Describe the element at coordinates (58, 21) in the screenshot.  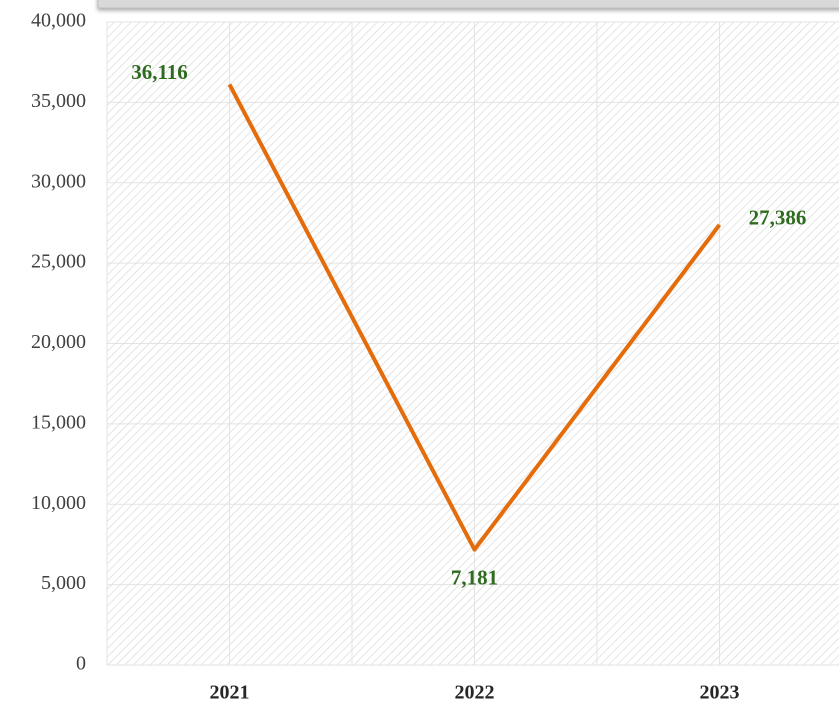
I see `y-tick-label: 40,000` at that location.